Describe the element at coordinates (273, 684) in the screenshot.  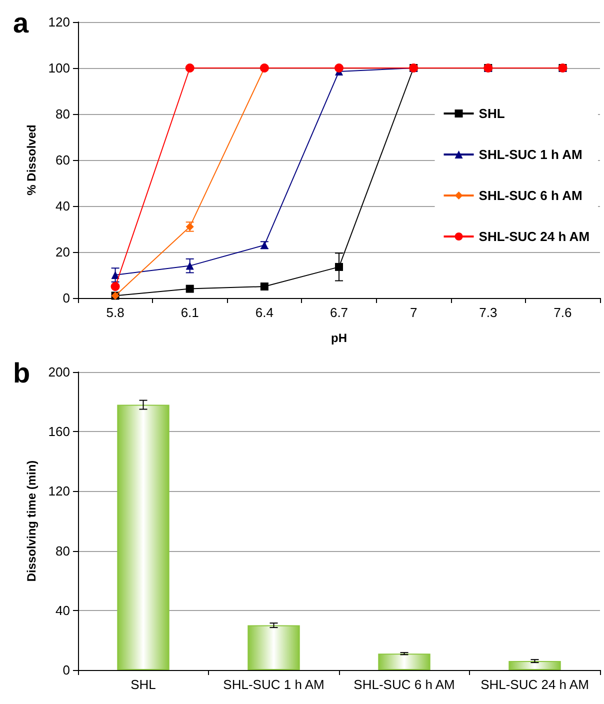
I see `x-tick-label: SHL-SUC 1 h AM` at that location.